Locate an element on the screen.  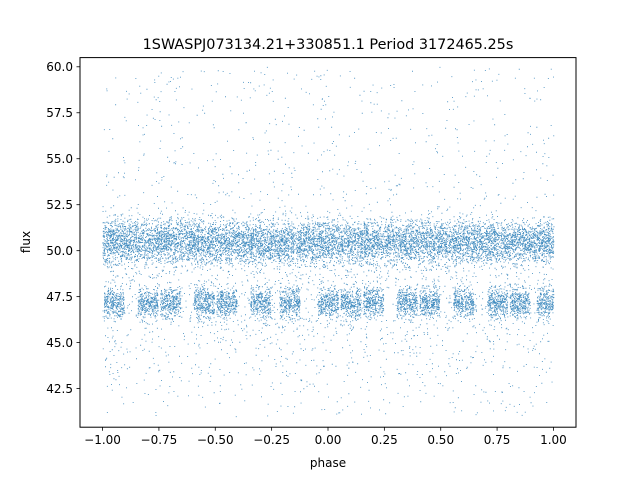
y-tick-label: 50.0 is located at coordinates (59, 251).